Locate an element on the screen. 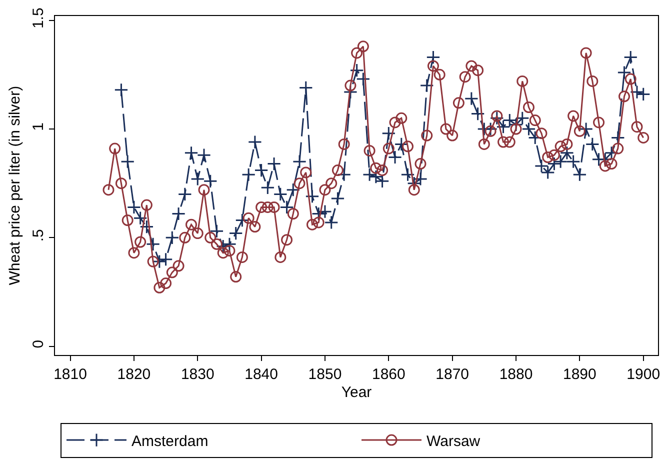 Image resolution: width=668 pixels, height=466 pixels. legend-label: Amsterdam is located at coordinates (170, 441).